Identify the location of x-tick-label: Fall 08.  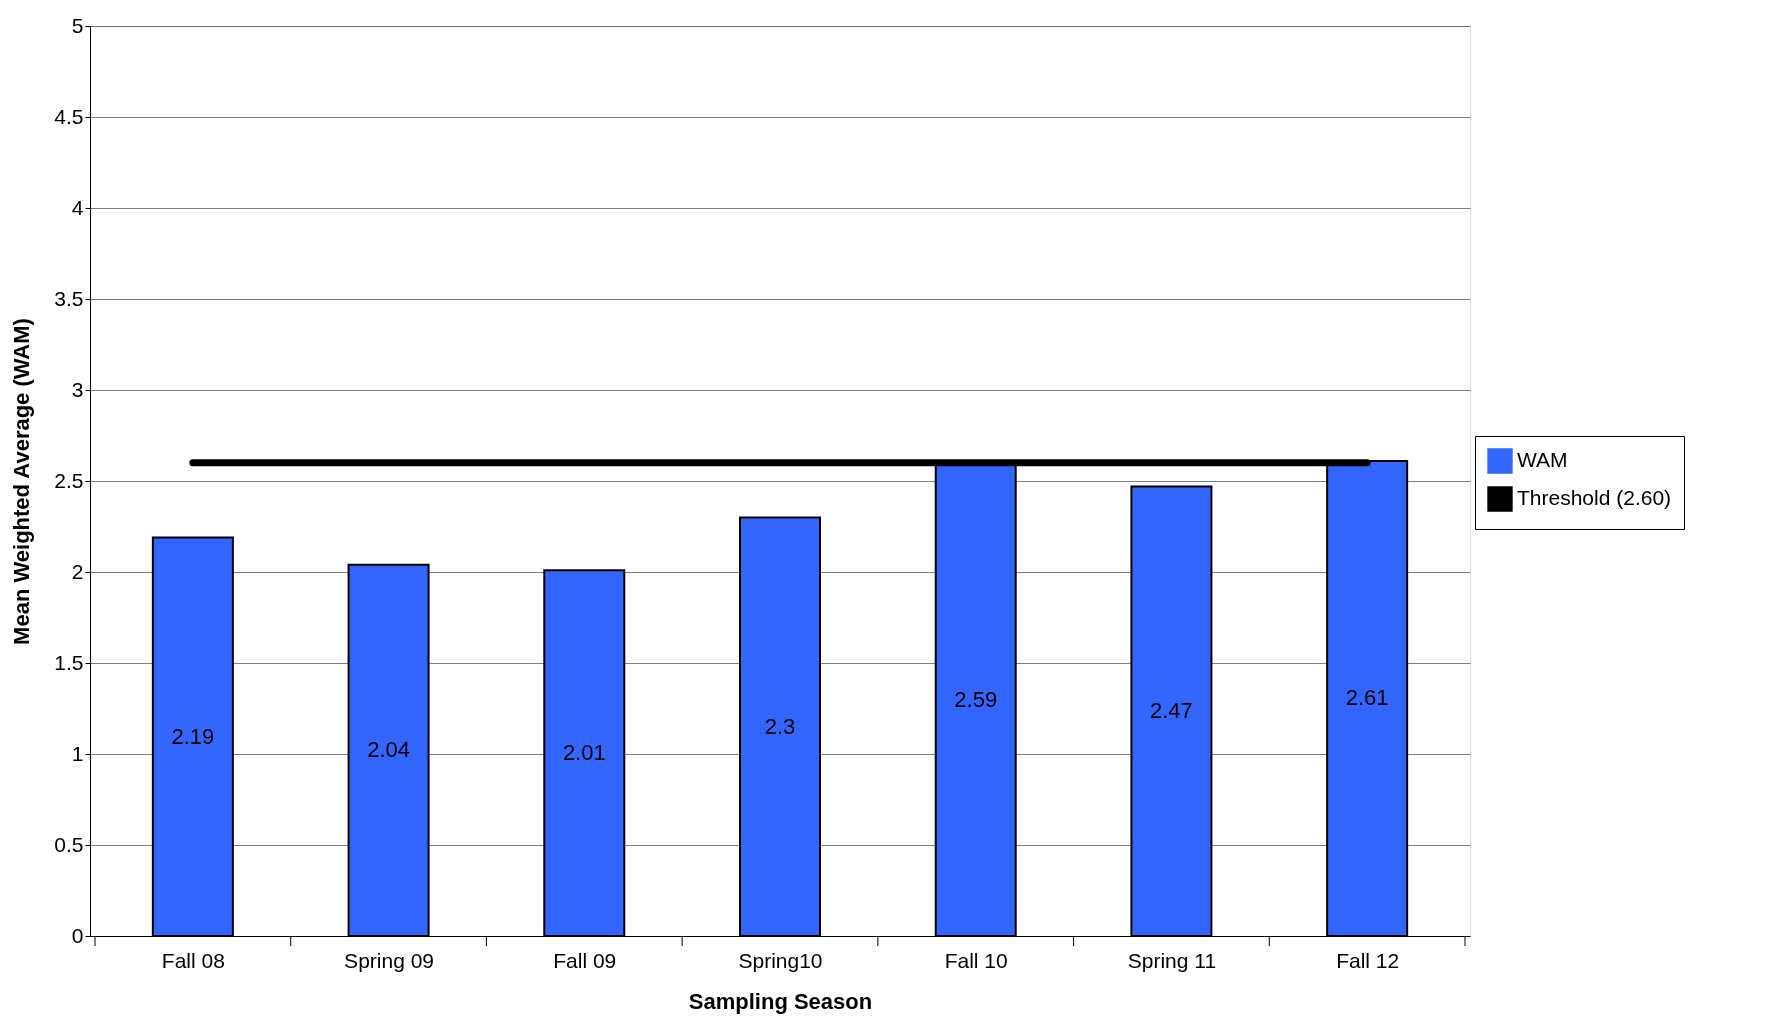
(193, 960).